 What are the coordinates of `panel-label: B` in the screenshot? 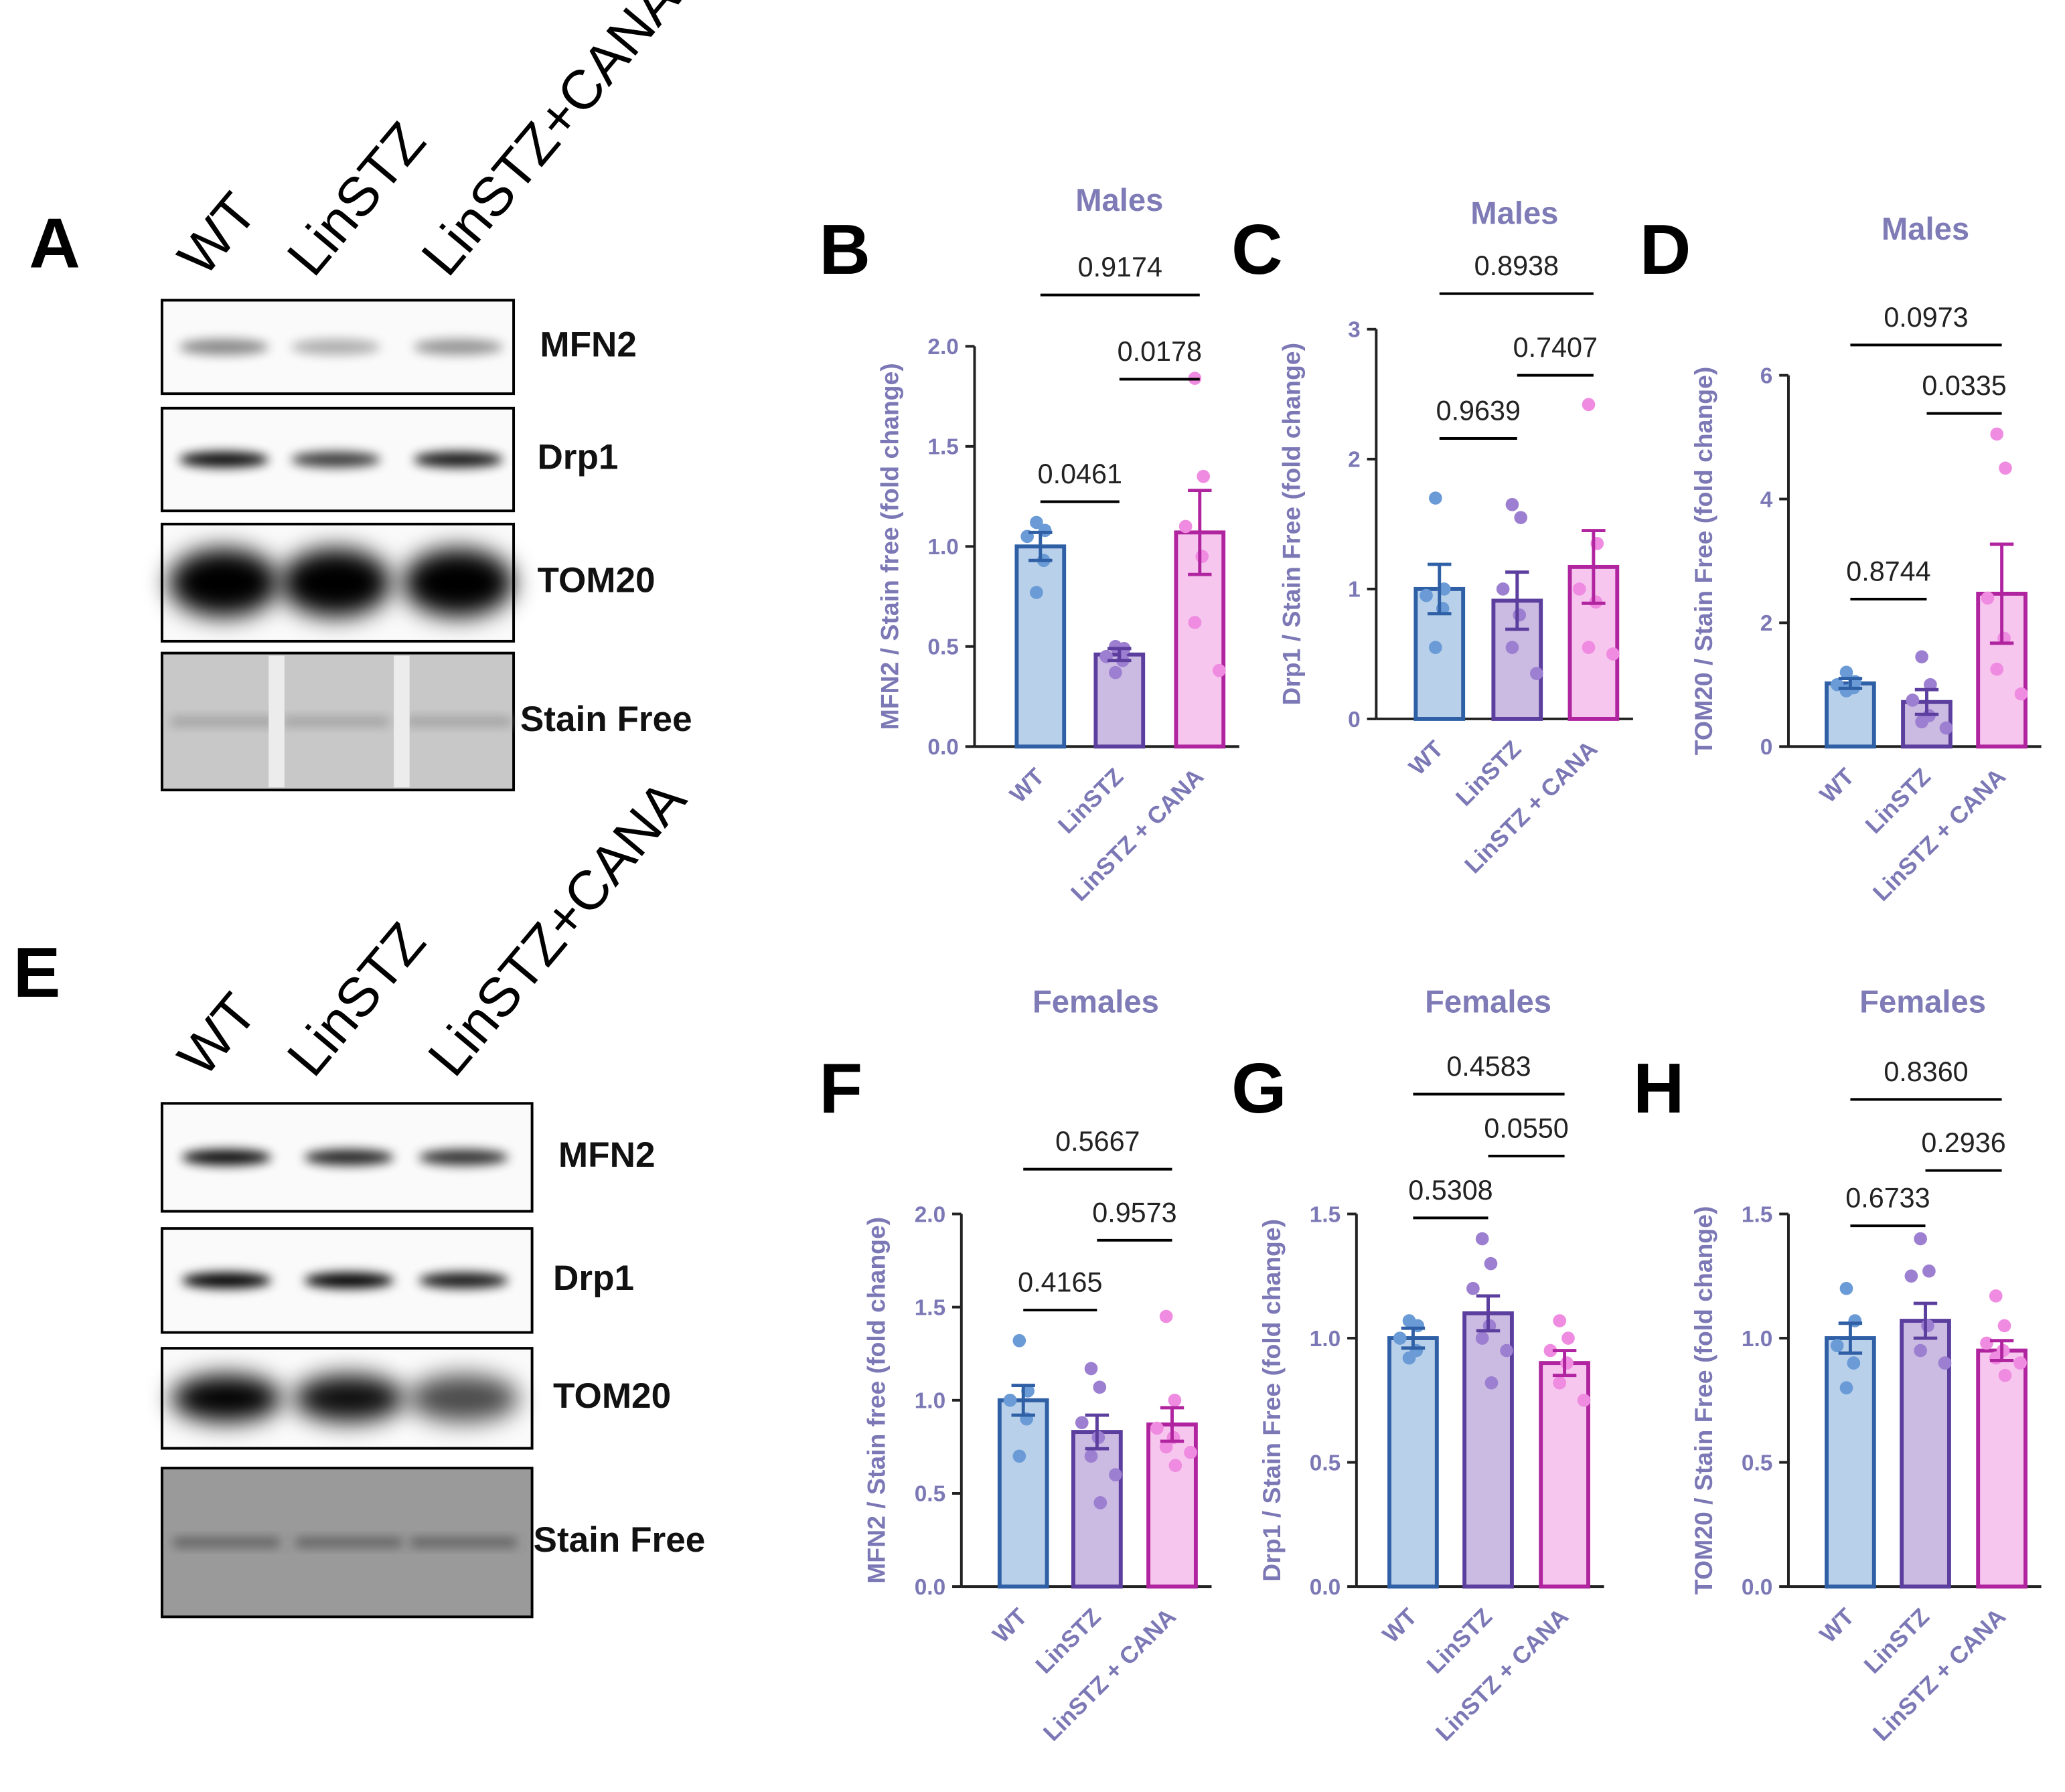 It's located at (844, 250).